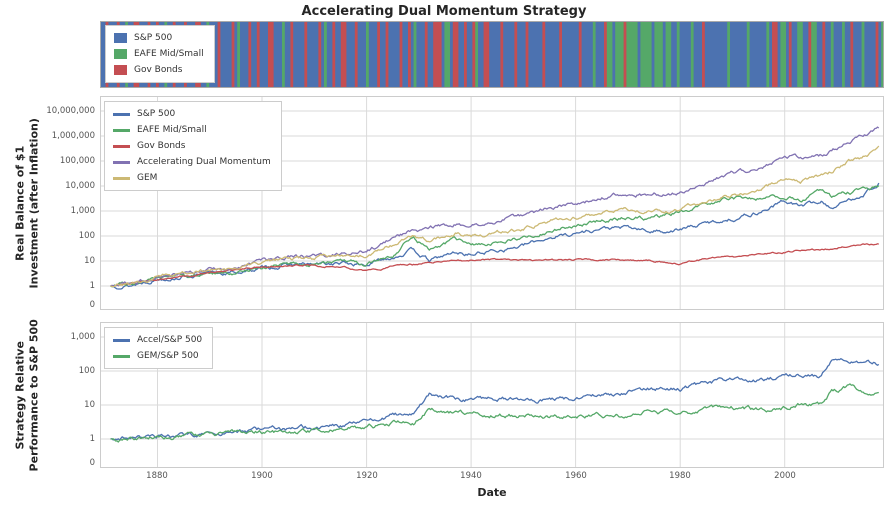  Describe the element at coordinates (92, 439) in the screenshot. I see `y-tick-label: 1` at that location.